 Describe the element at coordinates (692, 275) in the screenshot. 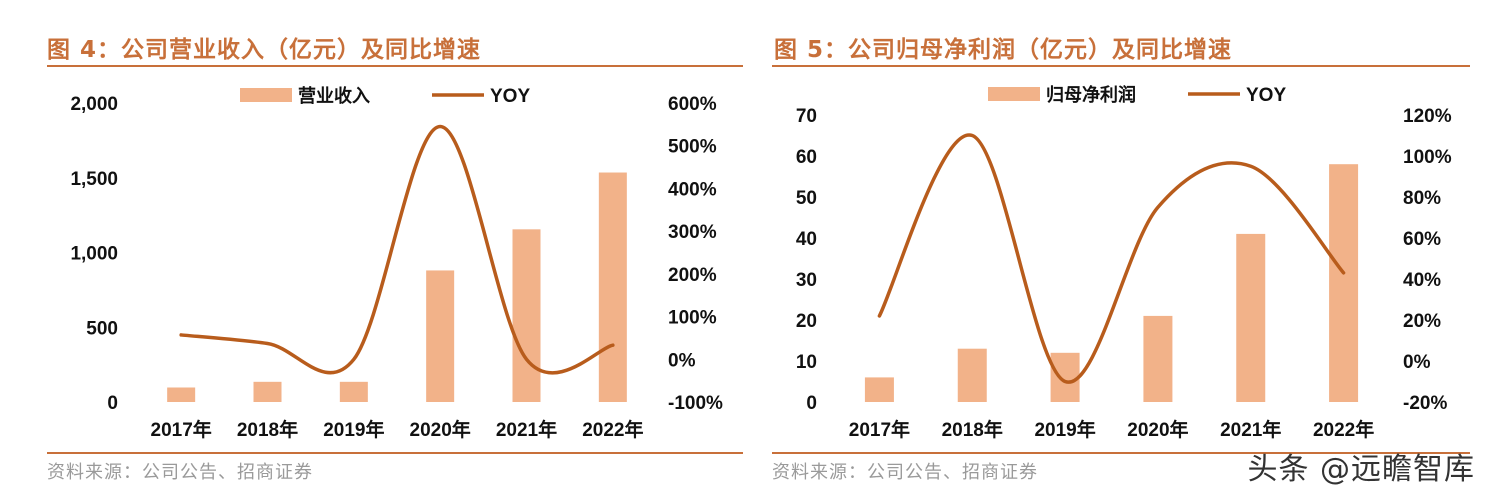

I see `right-axis-tick-label: 200%` at that location.